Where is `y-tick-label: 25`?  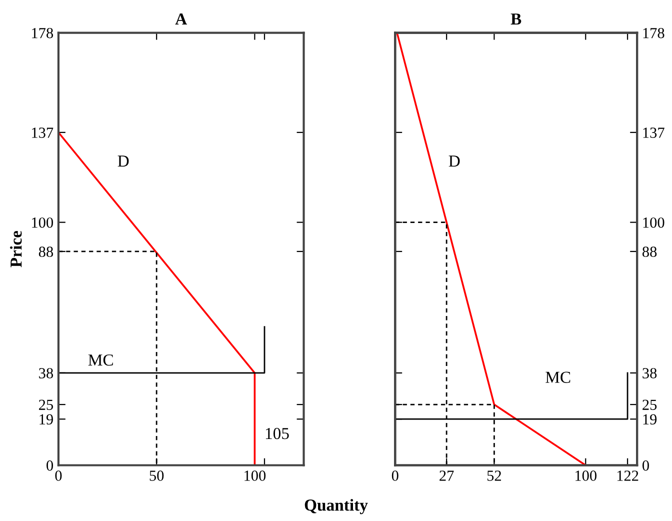 y-tick-label: 25 is located at coordinates (46, 405).